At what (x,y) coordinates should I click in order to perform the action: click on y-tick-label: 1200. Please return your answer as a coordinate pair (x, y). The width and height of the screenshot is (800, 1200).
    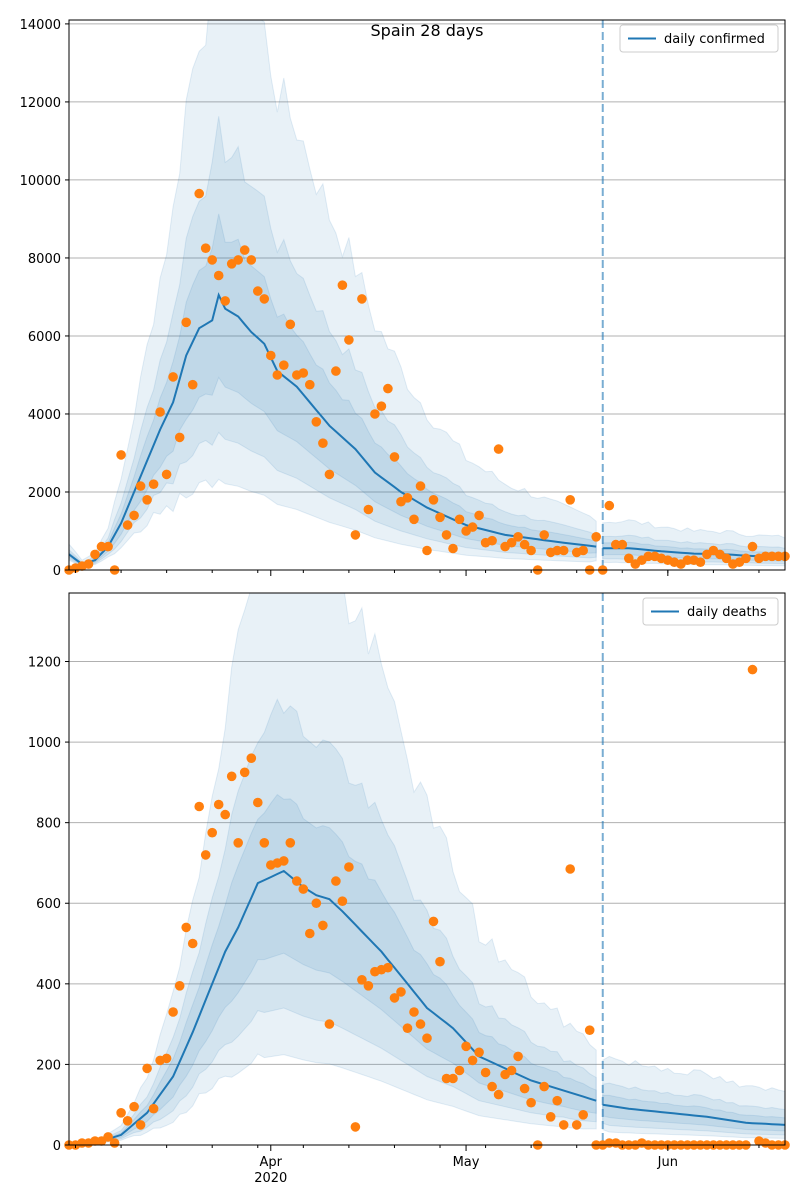
    Looking at the image, I should click on (44, 662).